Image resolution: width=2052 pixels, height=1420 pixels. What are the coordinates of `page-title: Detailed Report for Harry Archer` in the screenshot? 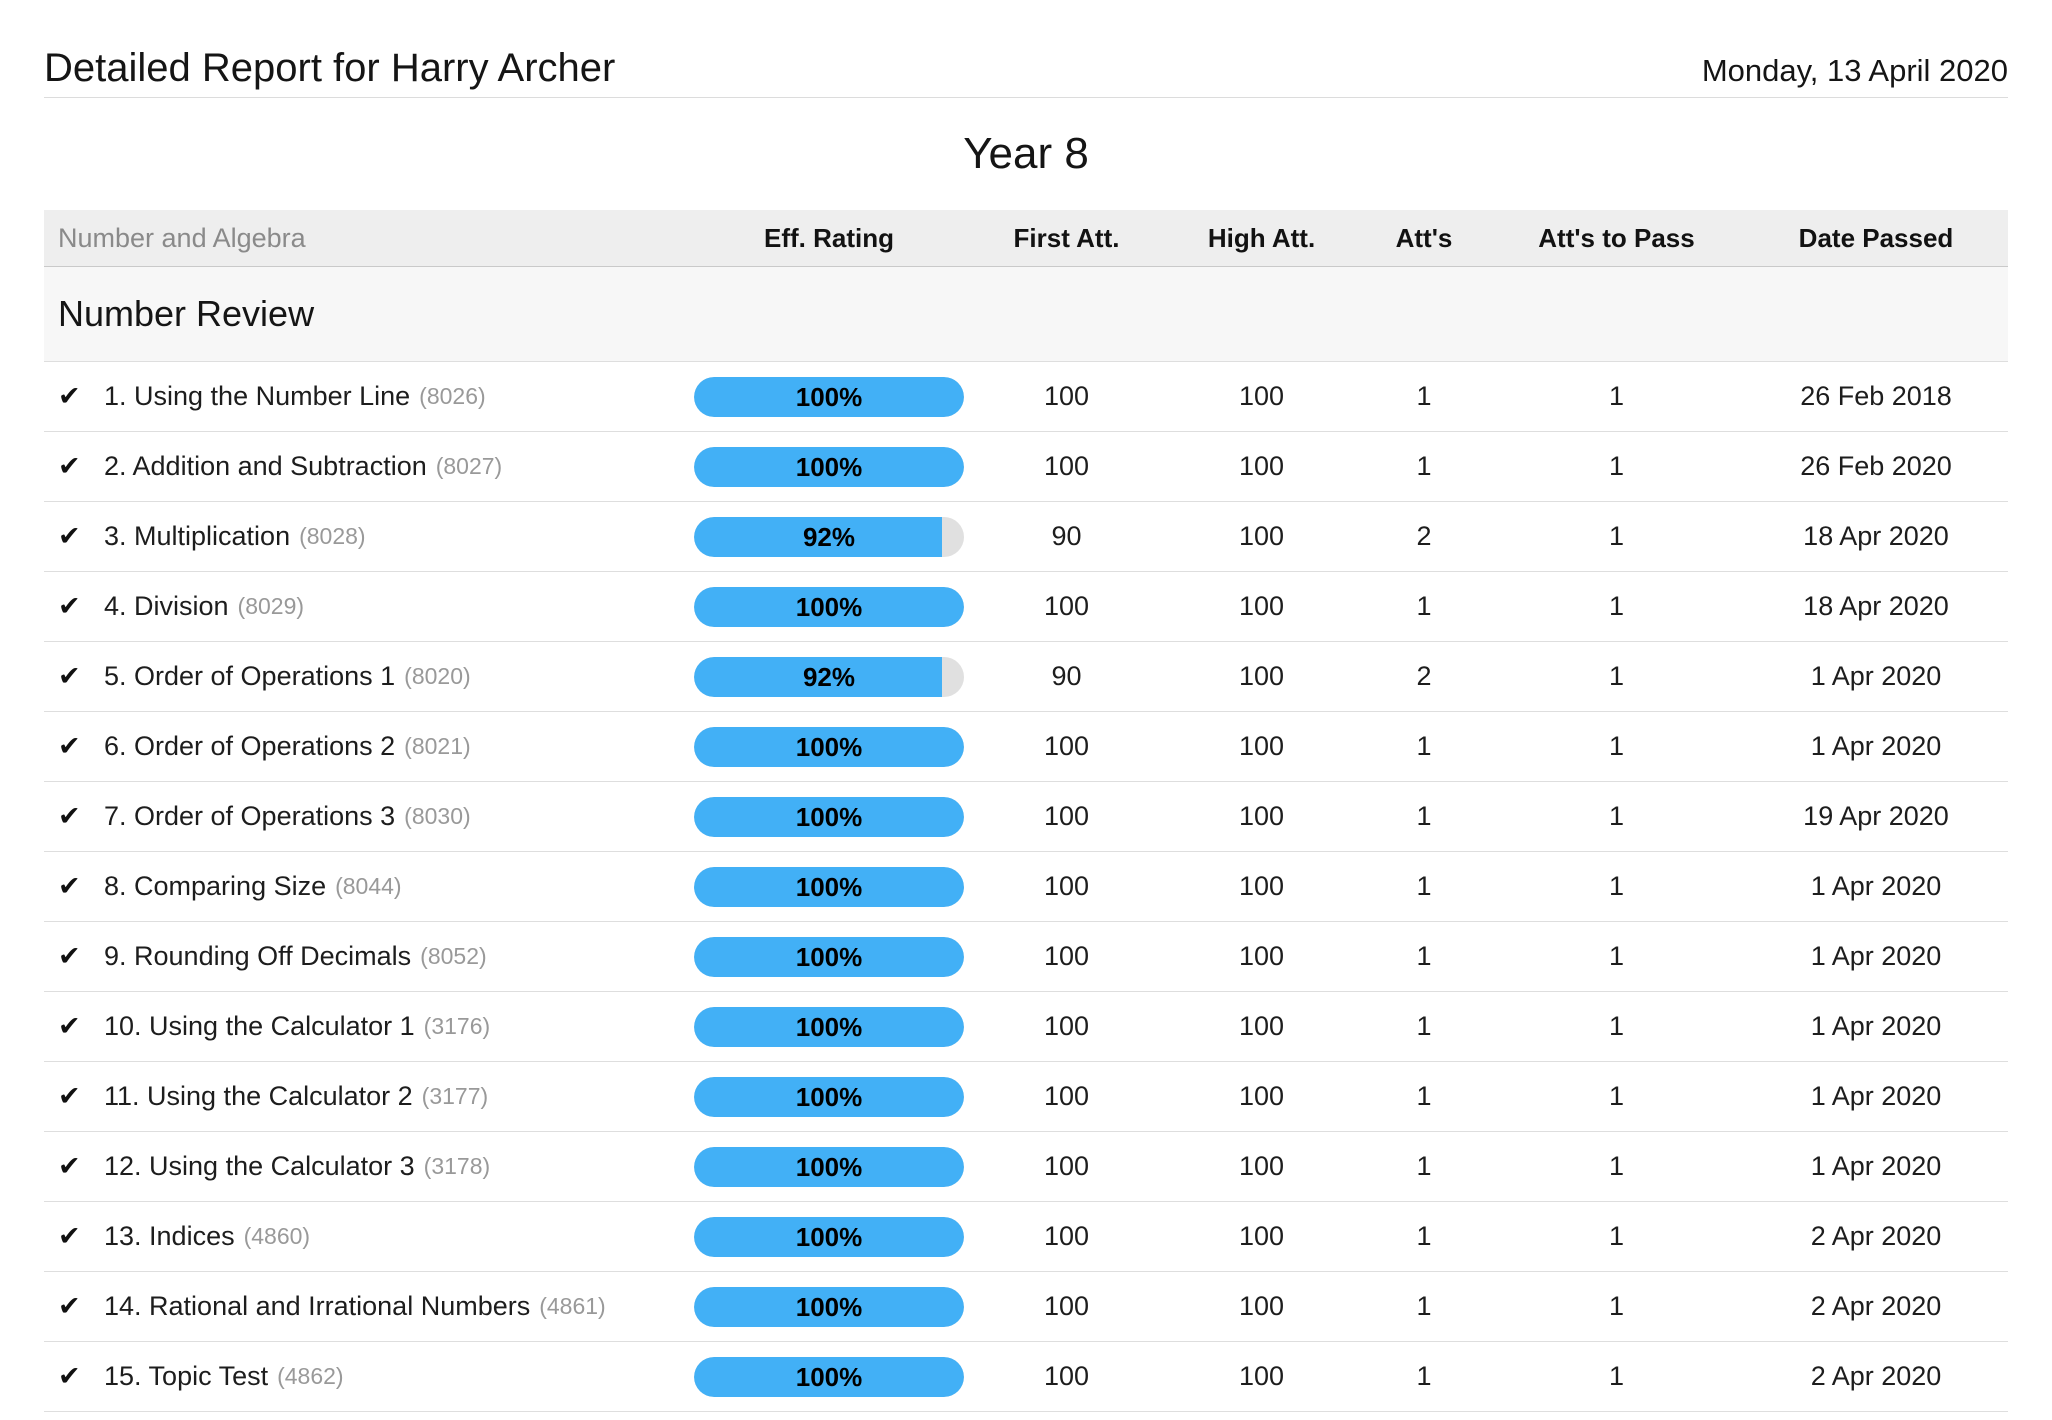 It's located at (330, 68).